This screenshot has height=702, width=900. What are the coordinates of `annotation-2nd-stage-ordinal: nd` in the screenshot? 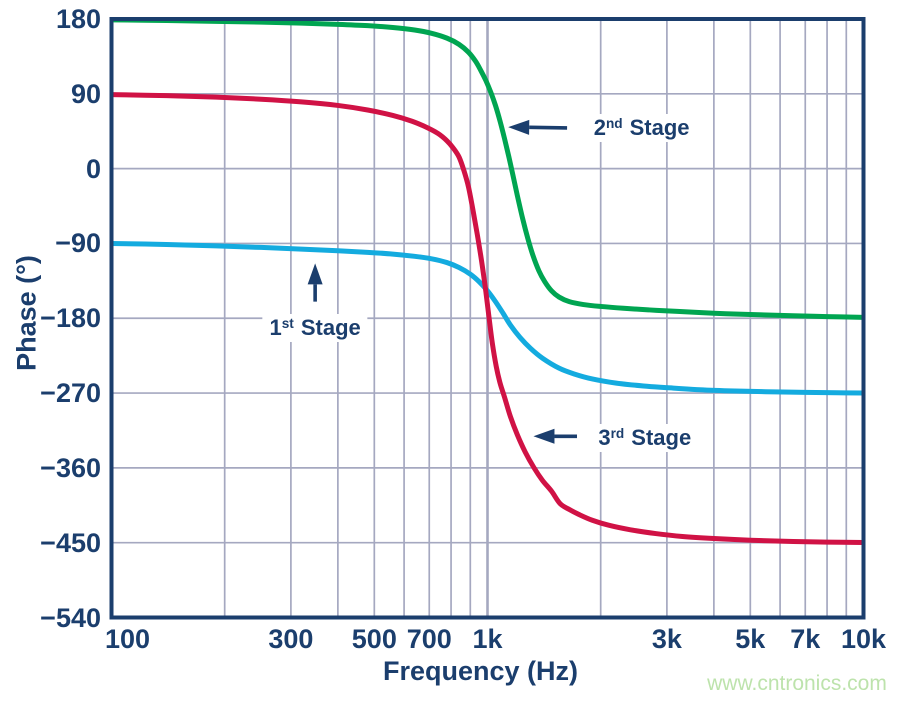 It's located at (614, 124).